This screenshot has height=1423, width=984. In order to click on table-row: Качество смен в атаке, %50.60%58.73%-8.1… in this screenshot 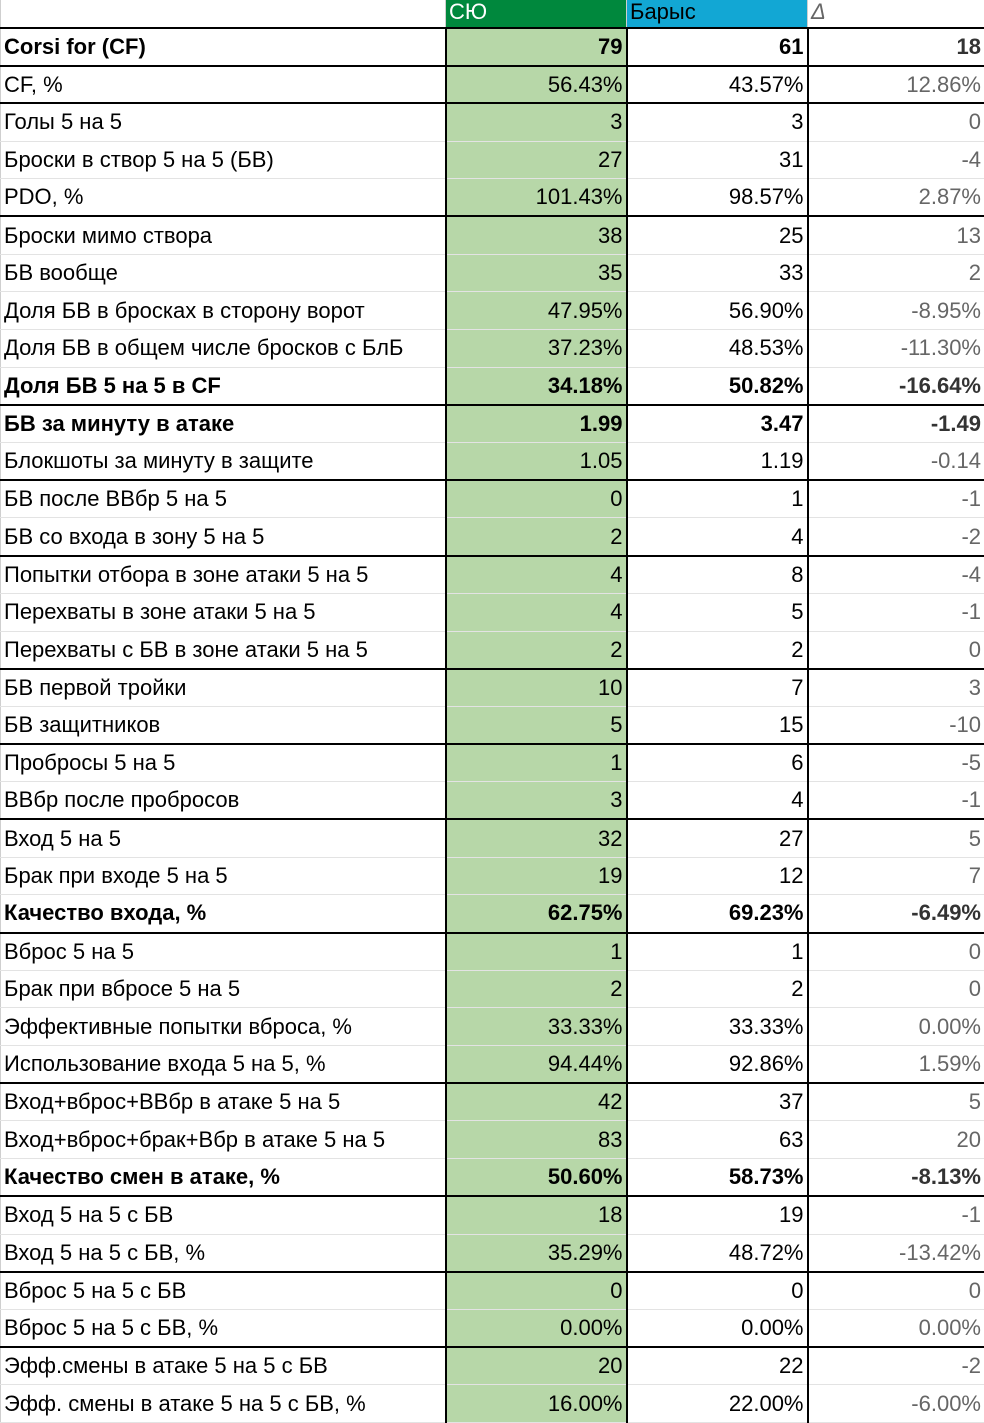, I will do `click(492, 1178)`.